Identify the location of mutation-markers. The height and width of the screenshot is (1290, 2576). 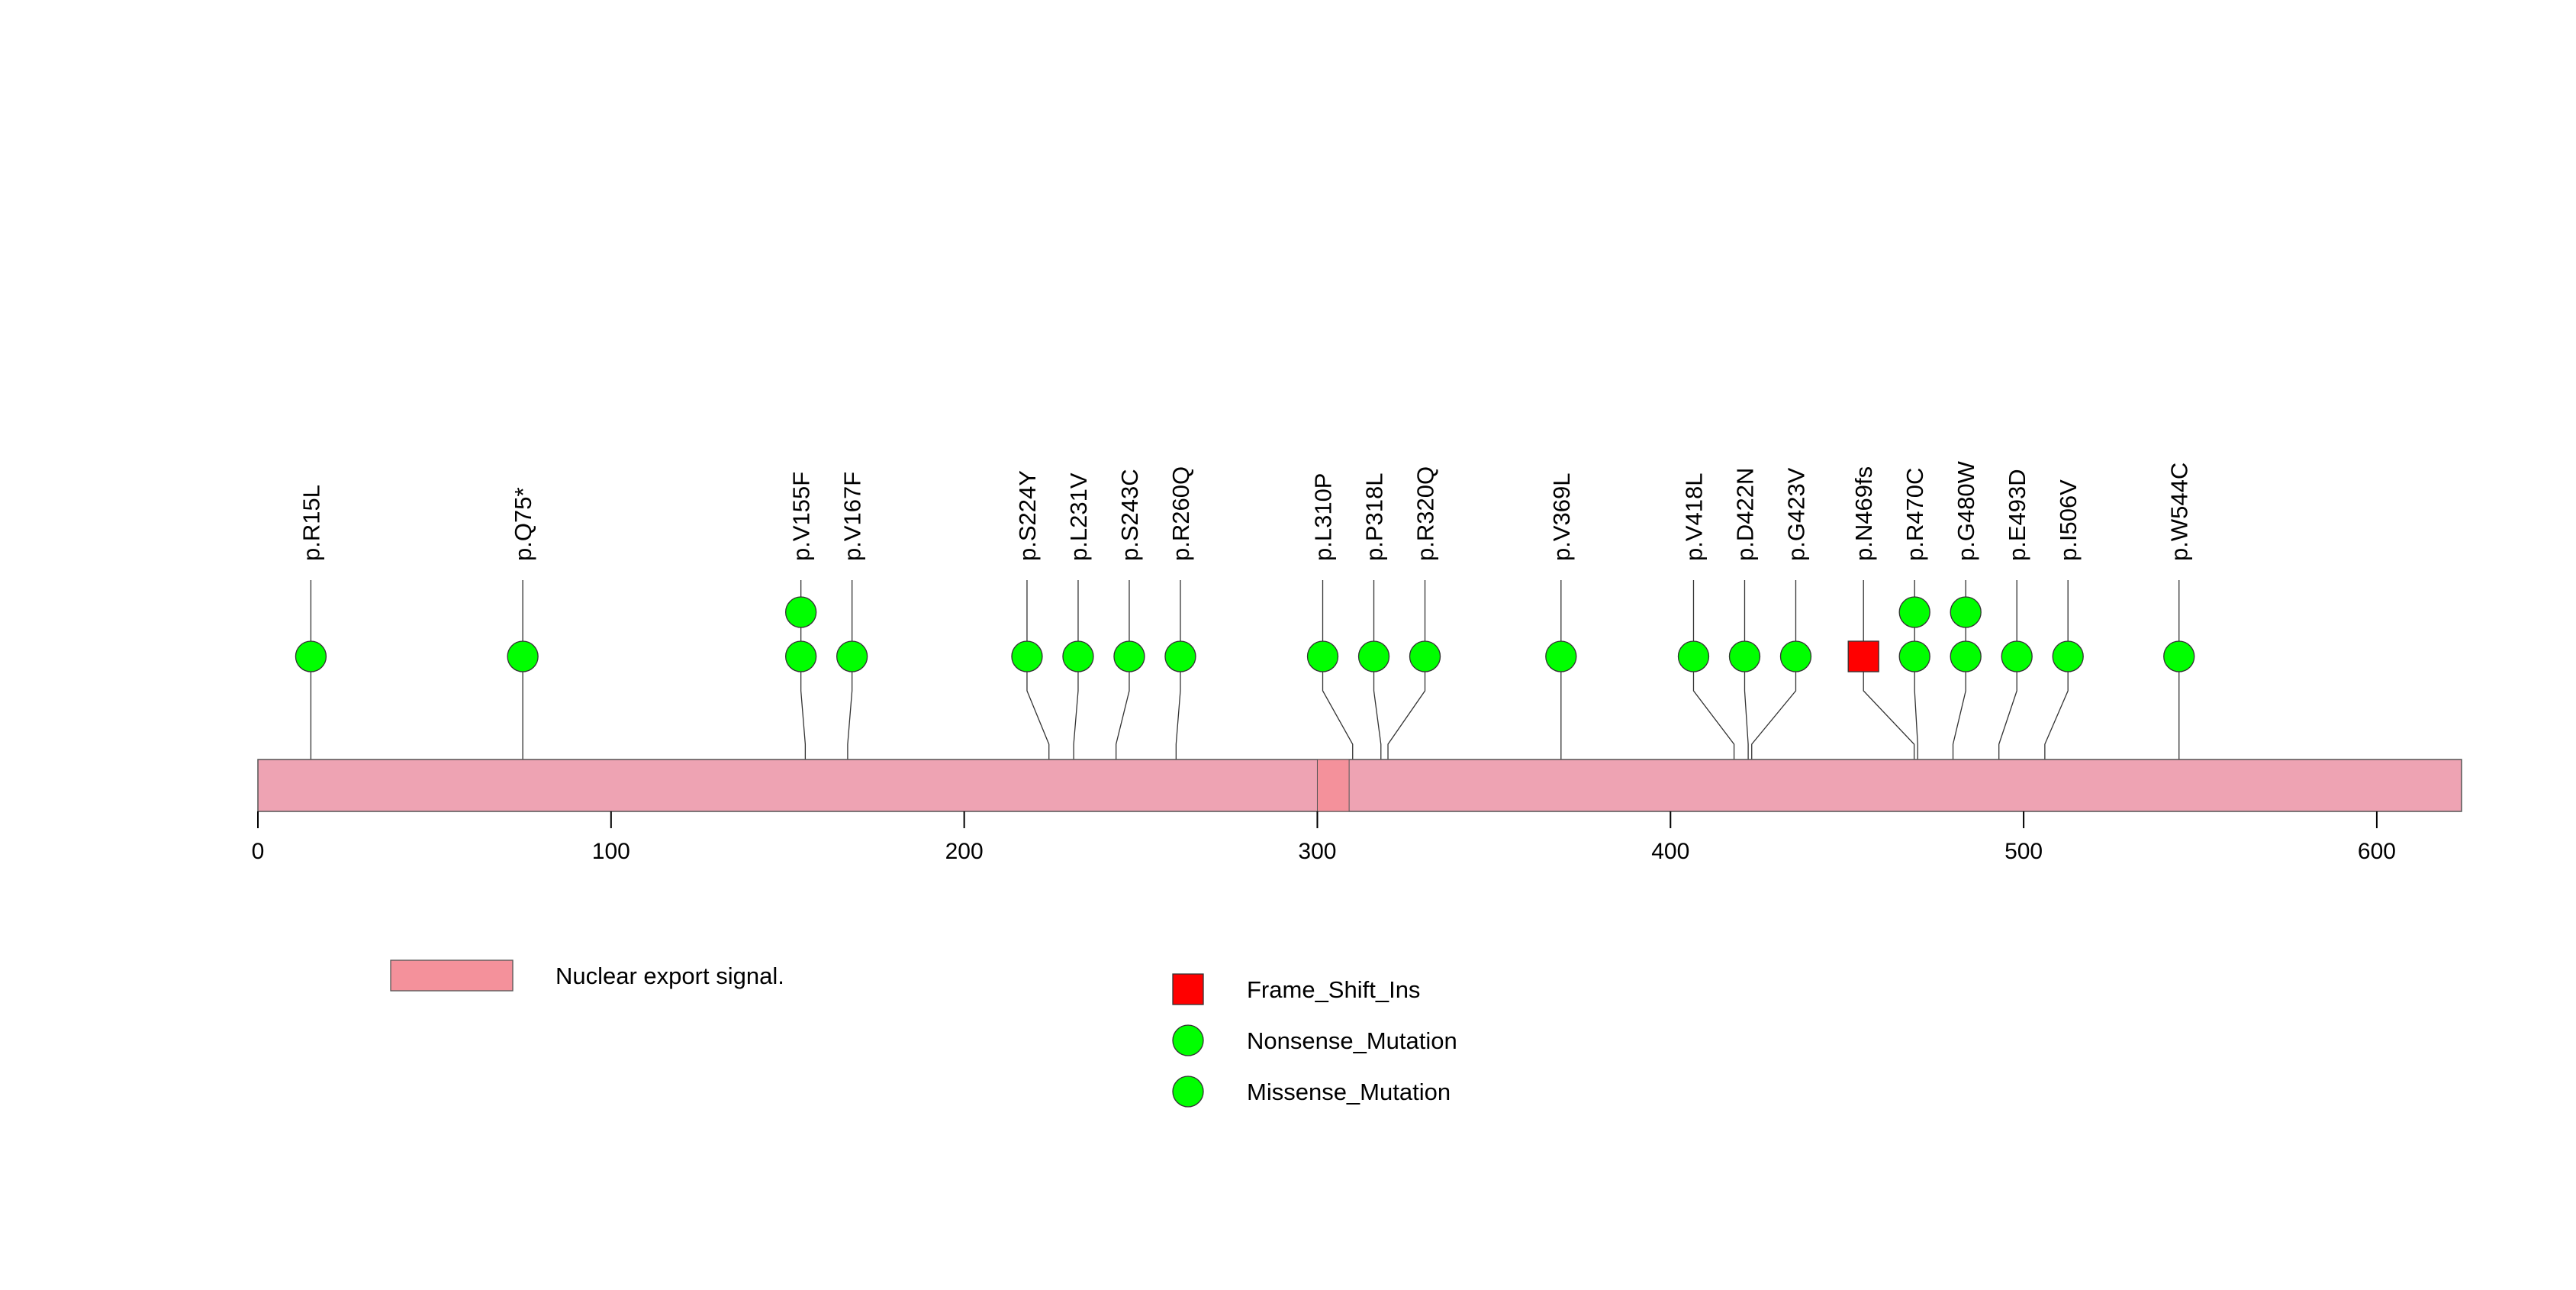
(1245, 634).